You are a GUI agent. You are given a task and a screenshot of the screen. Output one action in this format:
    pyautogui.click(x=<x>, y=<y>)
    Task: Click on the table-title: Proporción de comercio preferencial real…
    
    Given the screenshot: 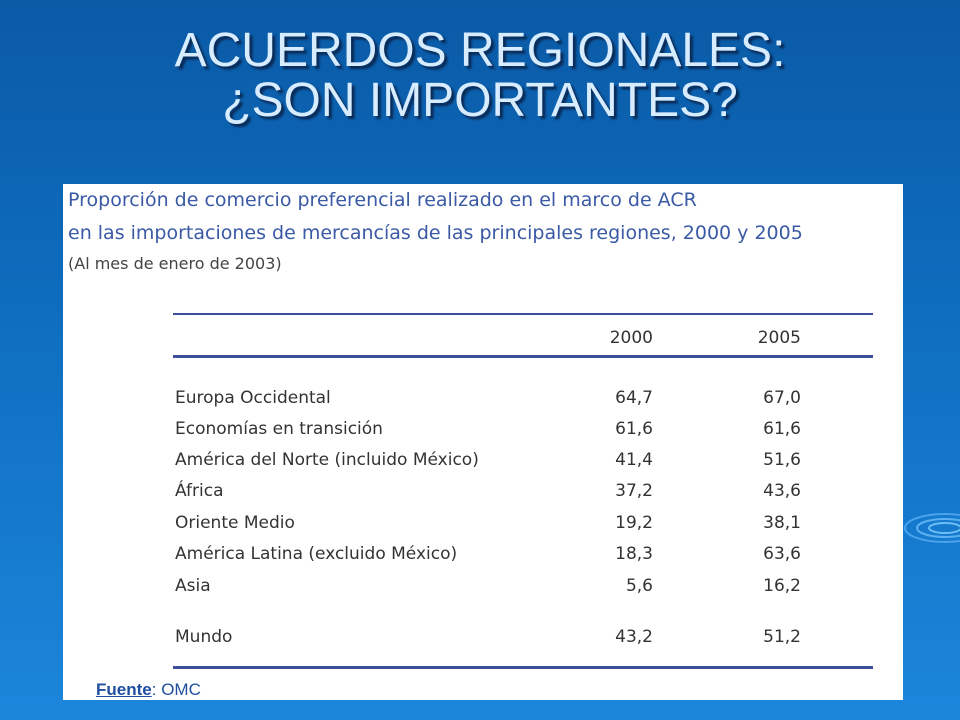 What is the action you would take?
    pyautogui.click(x=483, y=217)
    